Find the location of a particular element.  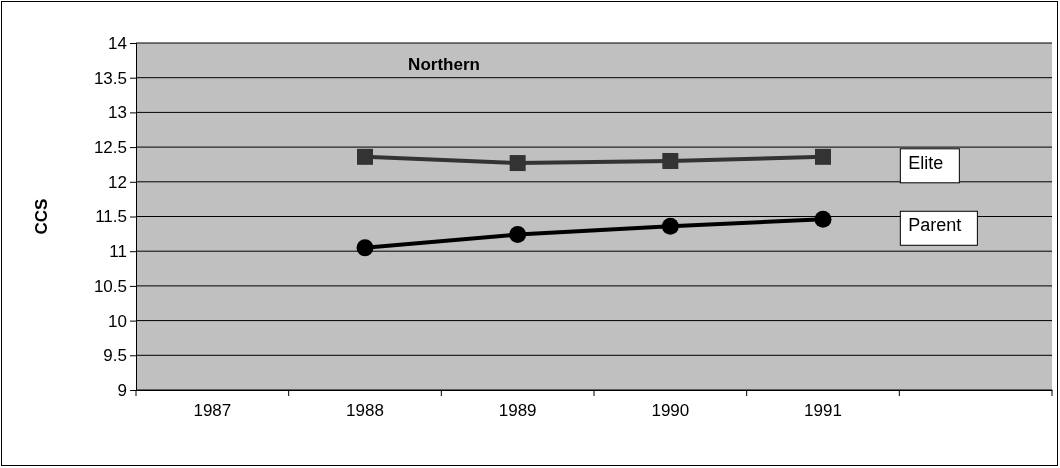

text: Northern is located at coordinates (444, 64).